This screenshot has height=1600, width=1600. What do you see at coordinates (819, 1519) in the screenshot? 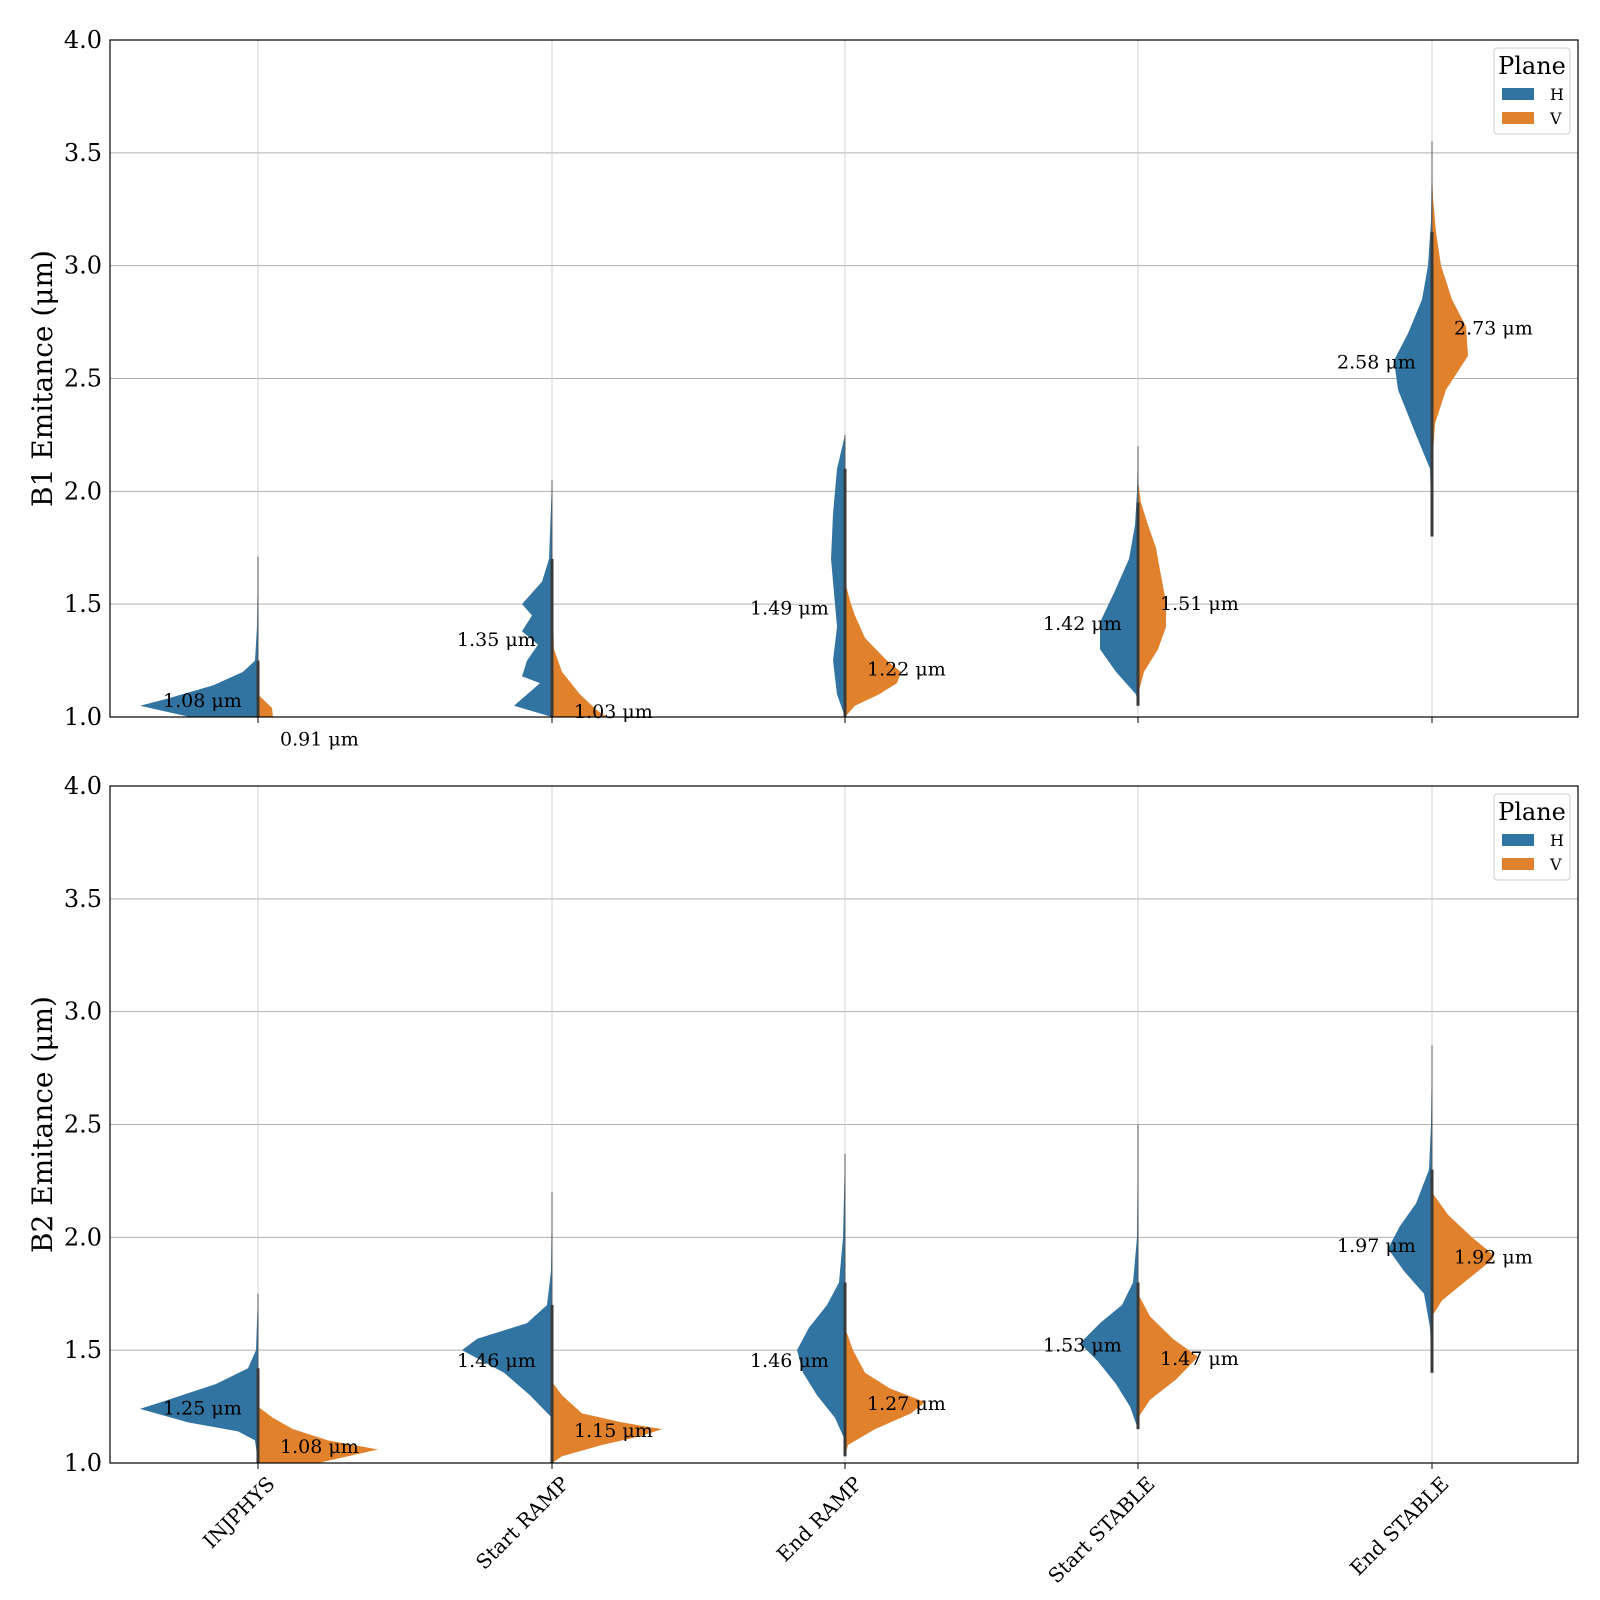
I see `x-tick-label: End RAMP` at bounding box center [819, 1519].